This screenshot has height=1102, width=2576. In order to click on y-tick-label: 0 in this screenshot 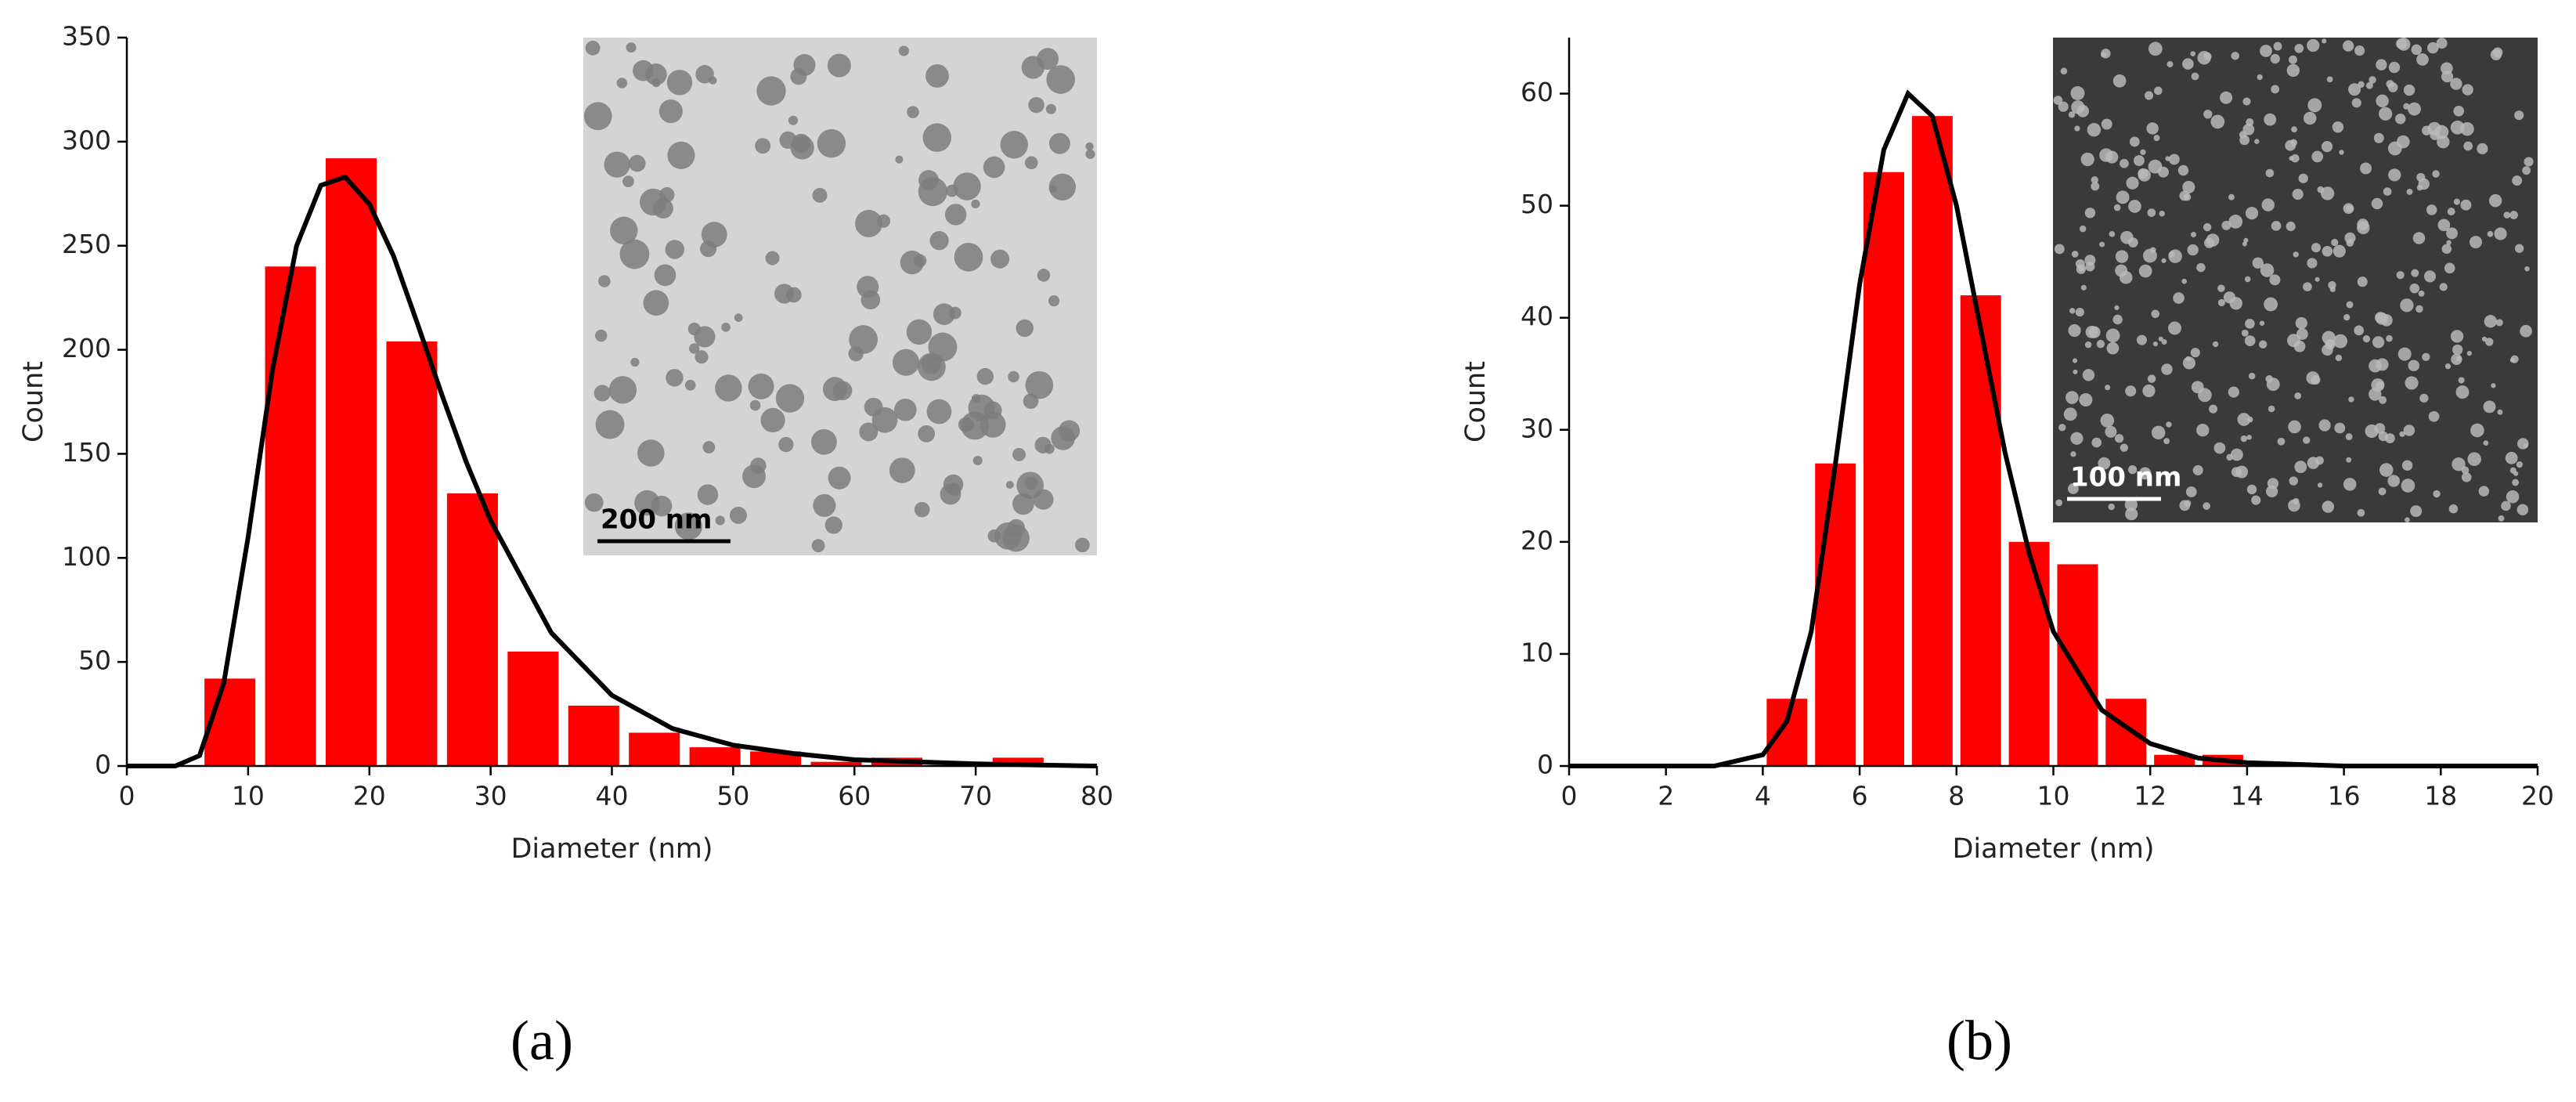, I will do `click(103, 765)`.